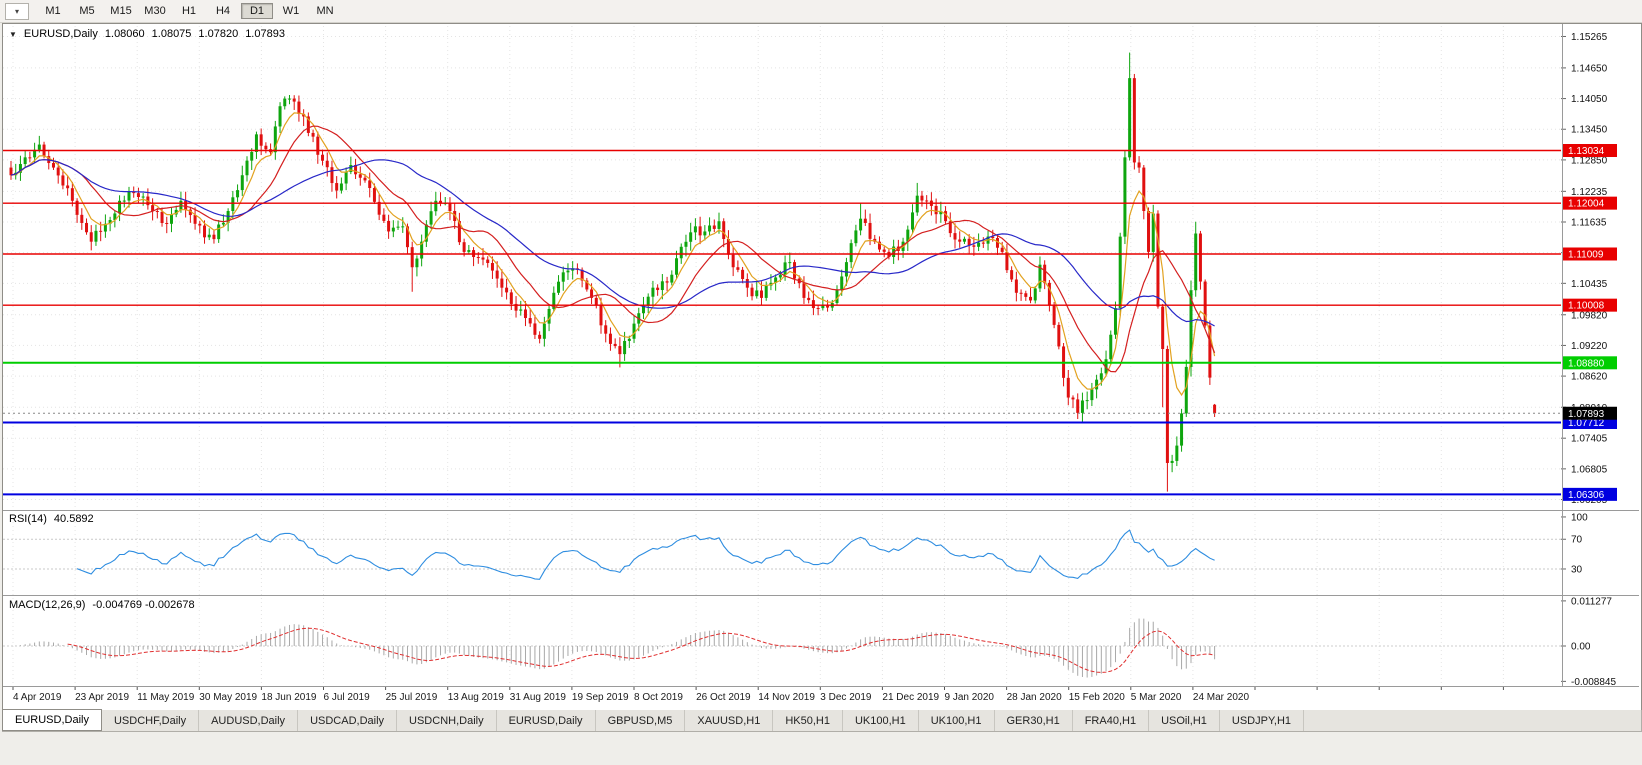 This screenshot has width=1642, height=765. I want to click on svg-text: 1.14650, so click(1589, 68).